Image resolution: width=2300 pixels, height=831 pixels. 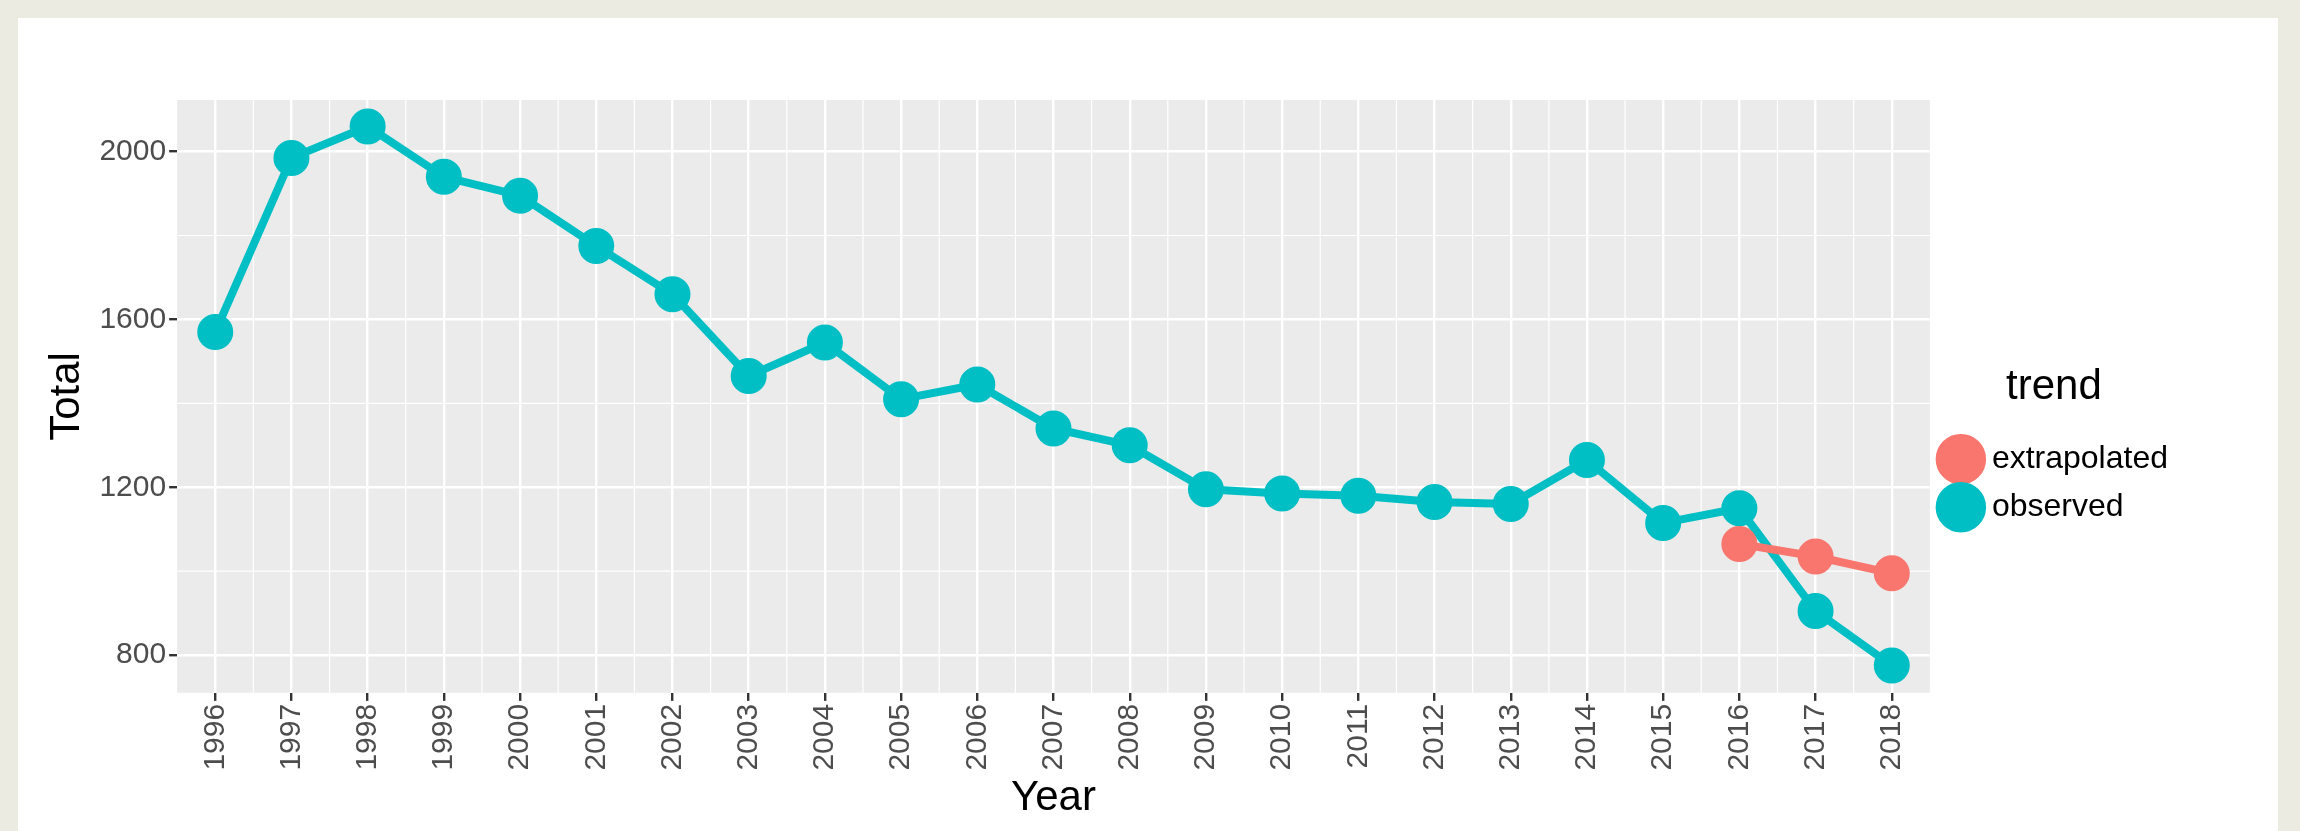 I want to click on x-tick-label: 2018, so click(x=1890, y=737).